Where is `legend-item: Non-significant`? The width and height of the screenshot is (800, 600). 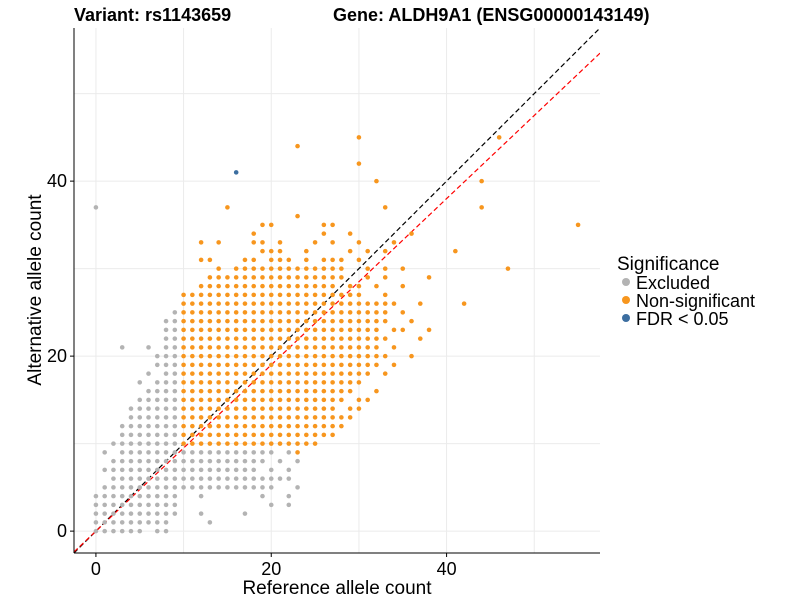
legend-item: Non-significant is located at coordinates (688, 301).